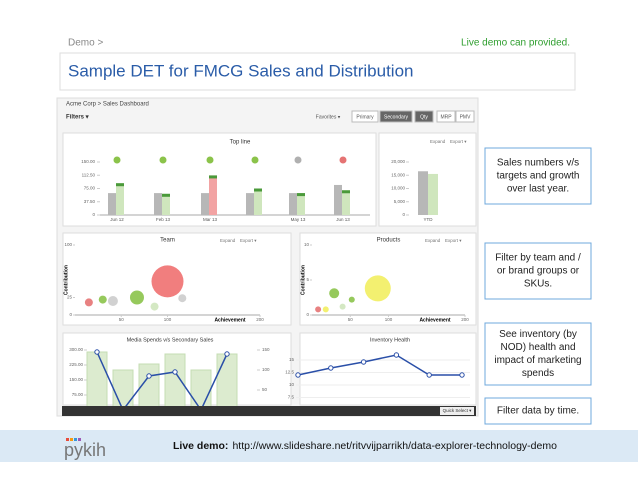 This screenshot has height=493, width=638. Describe the element at coordinates (292, 359) in the screenshot. I see `y-tick-label: 15` at that location.